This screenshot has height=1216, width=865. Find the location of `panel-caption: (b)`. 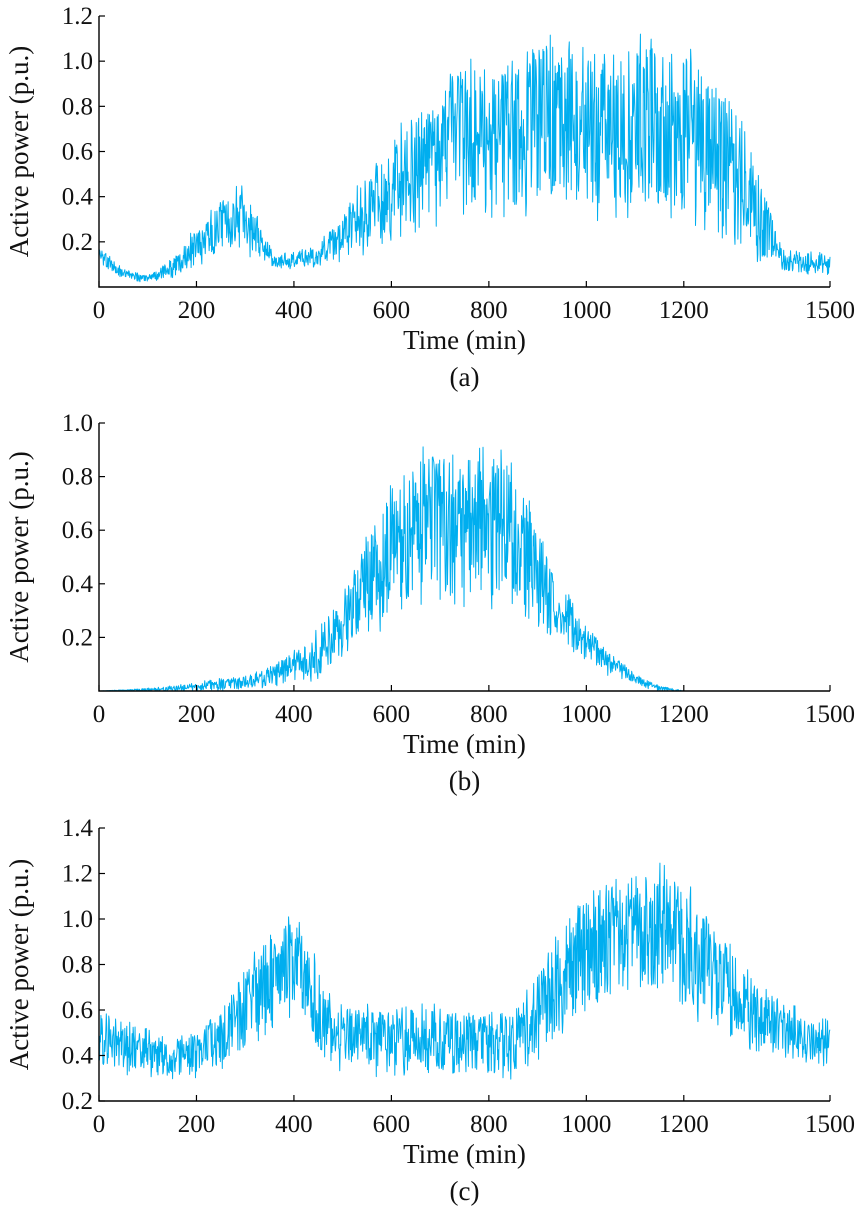

panel-caption: (b) is located at coordinates (464, 781).